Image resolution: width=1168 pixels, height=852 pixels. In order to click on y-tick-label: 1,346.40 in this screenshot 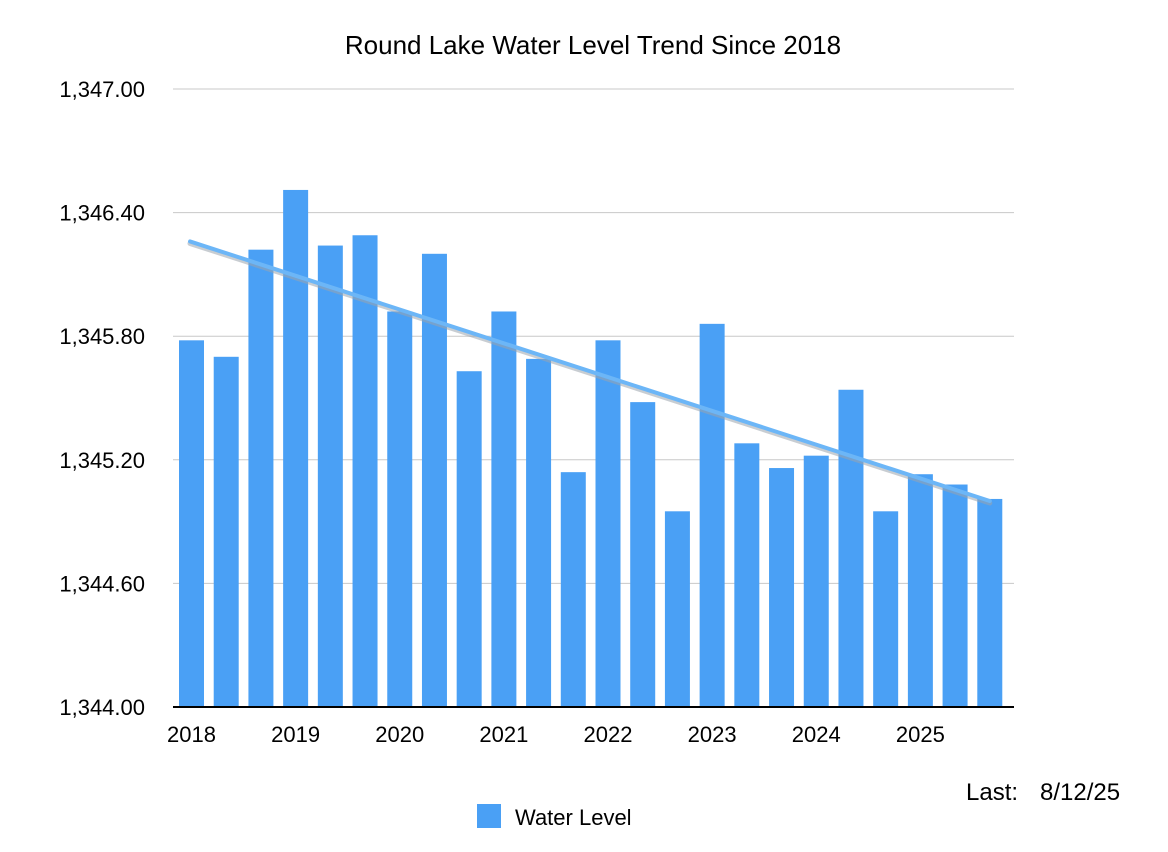, I will do `click(102, 213)`.